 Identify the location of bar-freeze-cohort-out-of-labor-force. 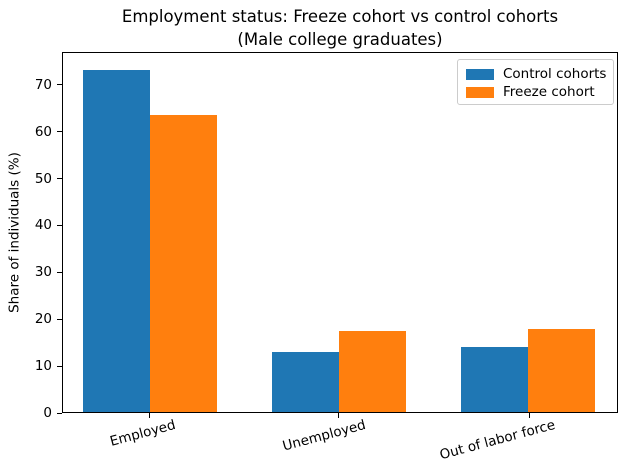
(562, 370).